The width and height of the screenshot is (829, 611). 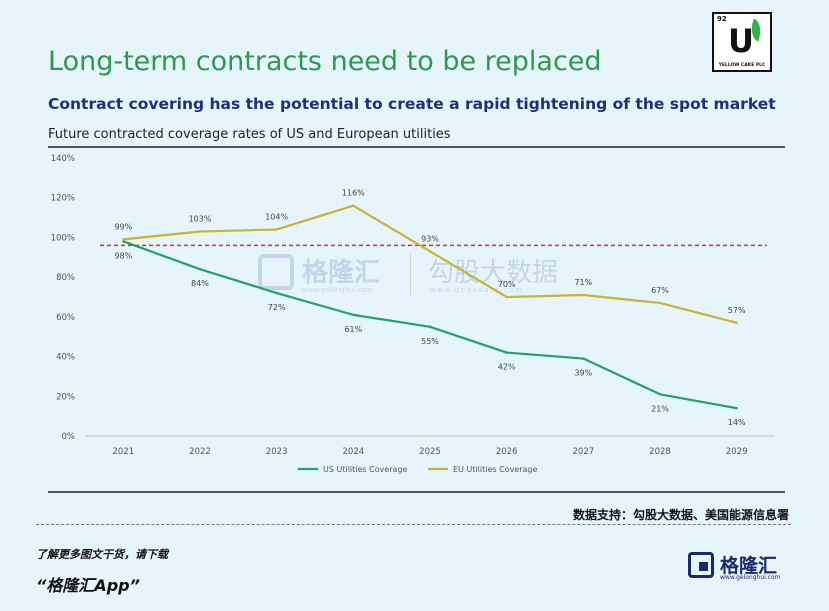 I want to click on data-source: 数据支持：勾股大数据、美国能源信息署, so click(x=680, y=515).